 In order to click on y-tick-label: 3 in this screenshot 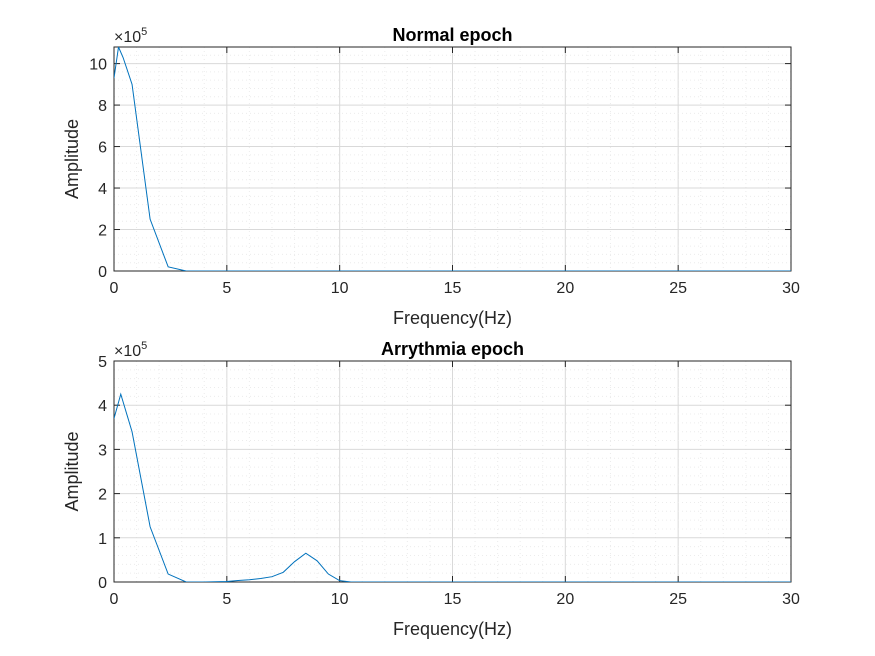, I will do `click(102, 450)`.